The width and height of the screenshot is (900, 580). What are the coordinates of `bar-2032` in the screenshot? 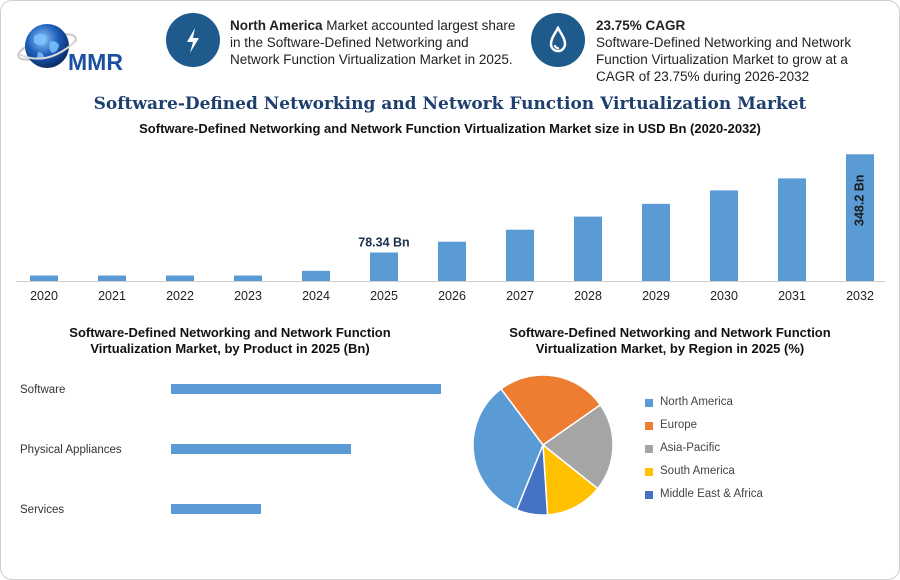 It's located at (860, 217).